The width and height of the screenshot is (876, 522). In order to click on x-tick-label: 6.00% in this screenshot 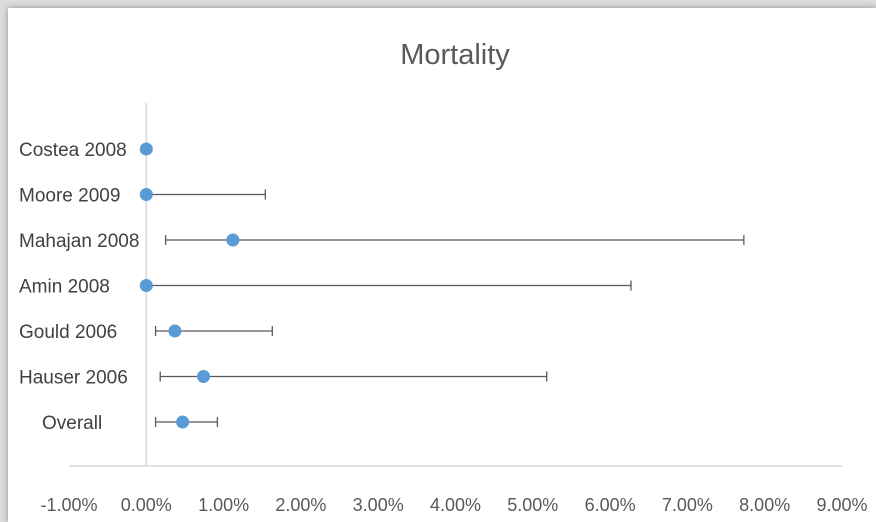, I will do `click(610, 505)`.